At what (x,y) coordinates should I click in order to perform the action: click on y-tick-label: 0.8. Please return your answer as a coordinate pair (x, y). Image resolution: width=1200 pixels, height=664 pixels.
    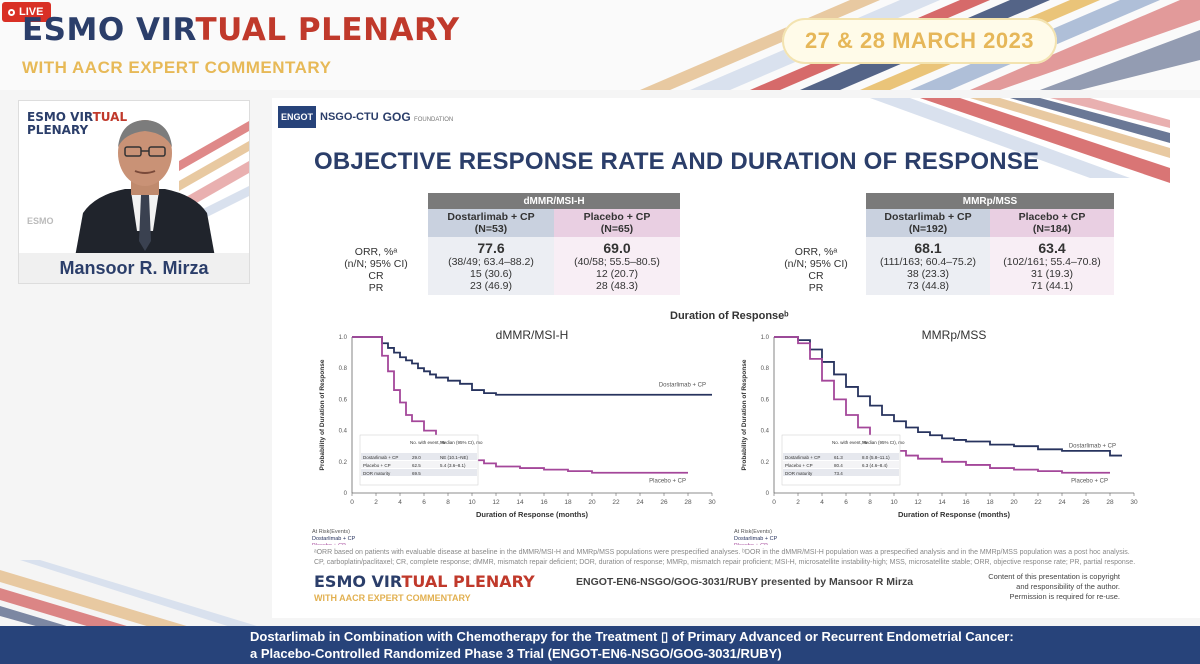
    Looking at the image, I should click on (343, 369).